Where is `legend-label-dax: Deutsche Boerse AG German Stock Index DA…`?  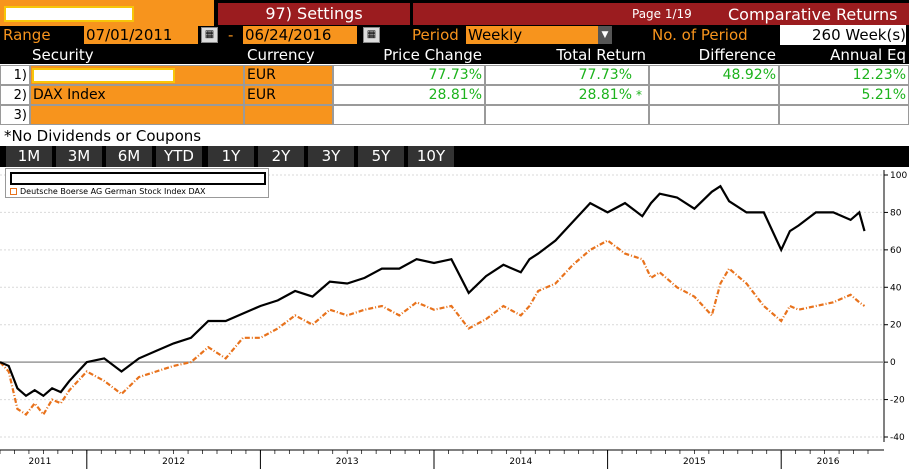
legend-label-dax: Deutsche Boerse AG German Stock Index DA… is located at coordinates (113, 191).